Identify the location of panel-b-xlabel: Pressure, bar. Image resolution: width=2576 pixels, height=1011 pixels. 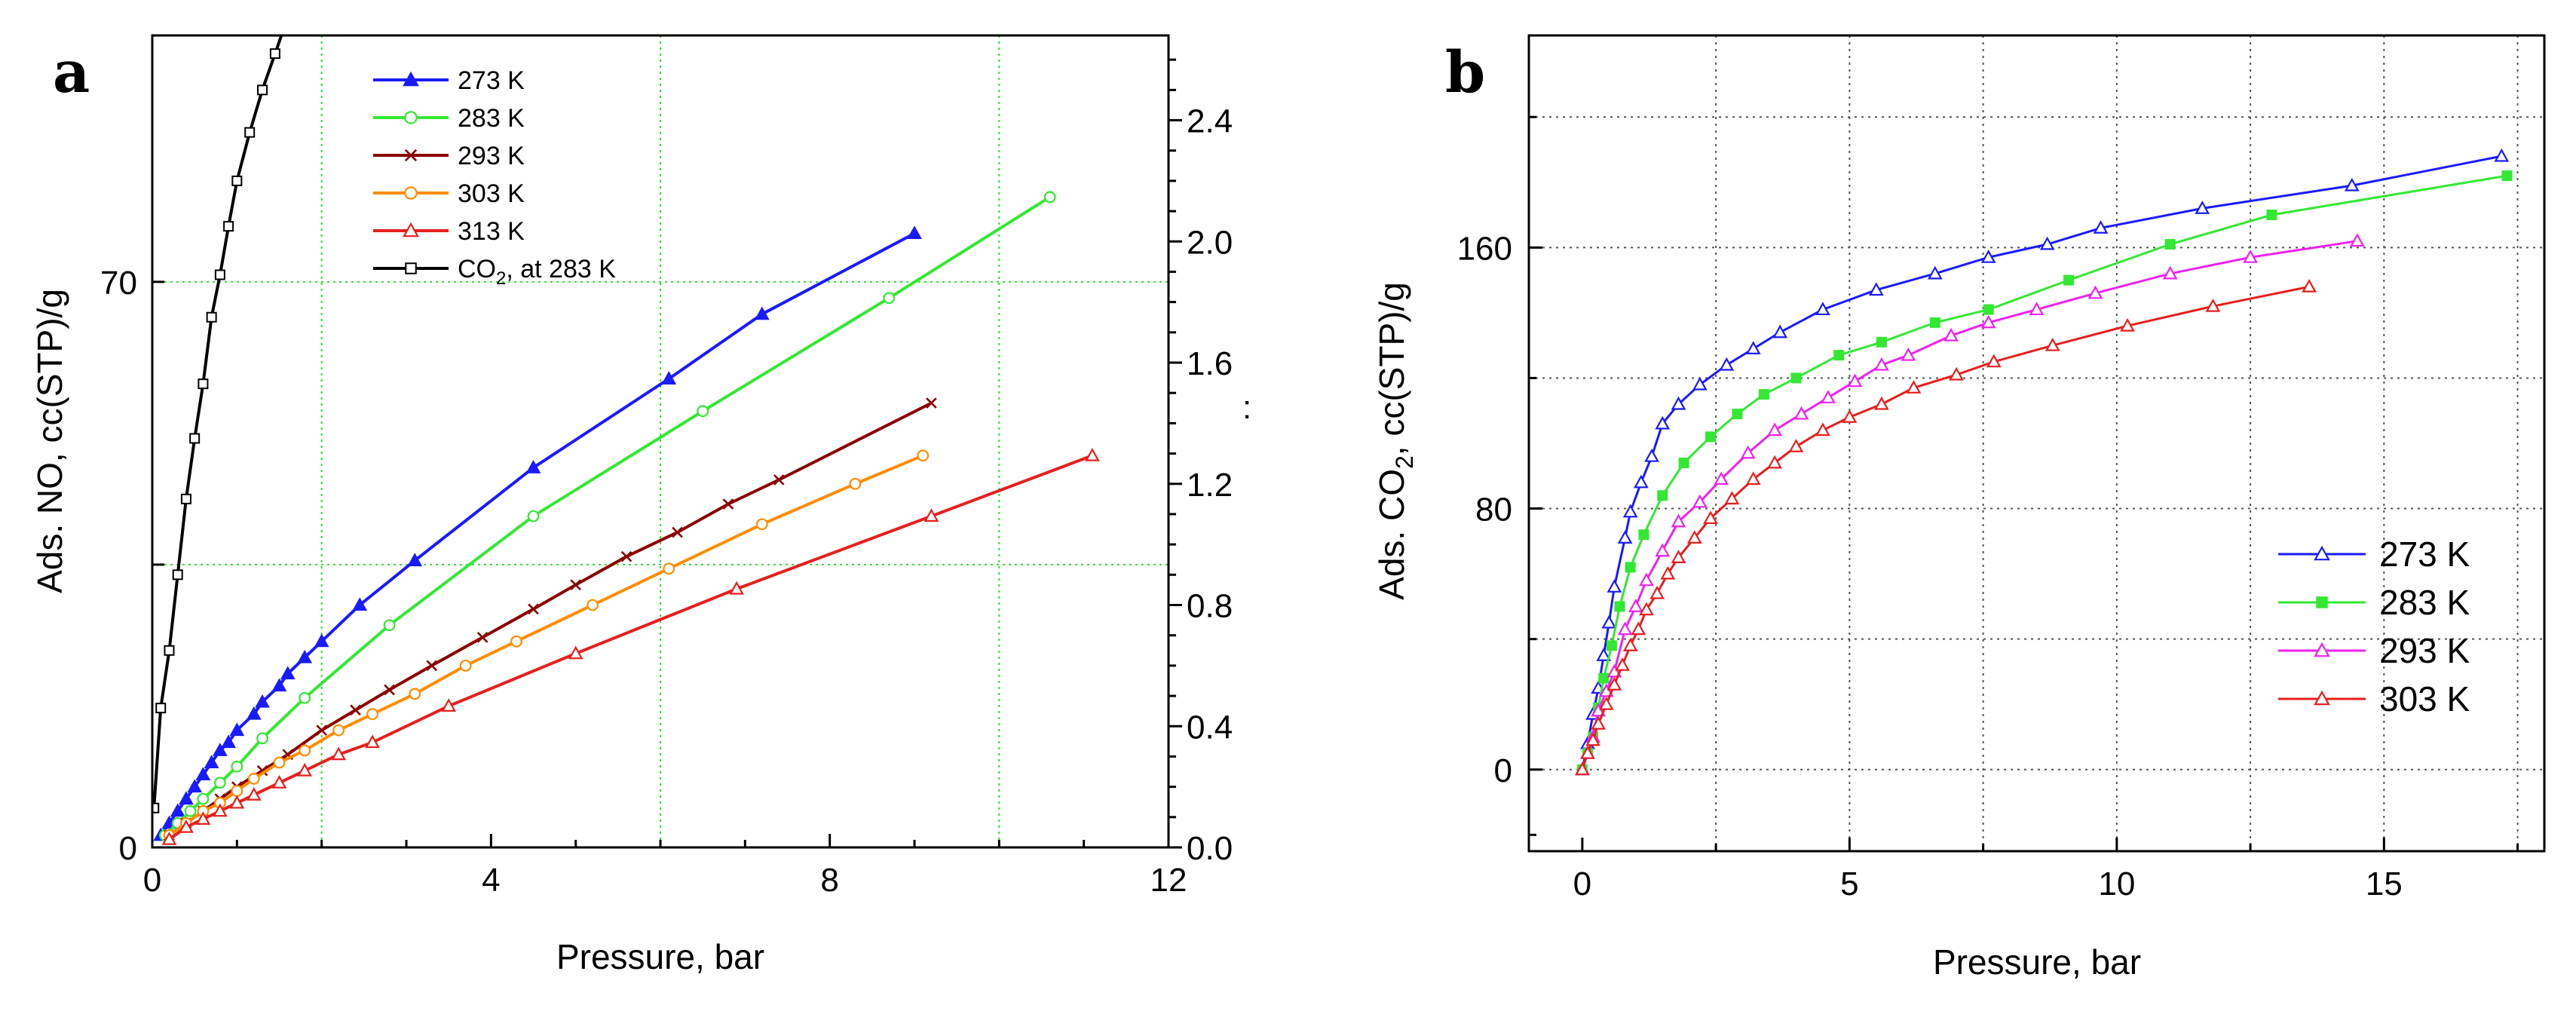
(2037, 962).